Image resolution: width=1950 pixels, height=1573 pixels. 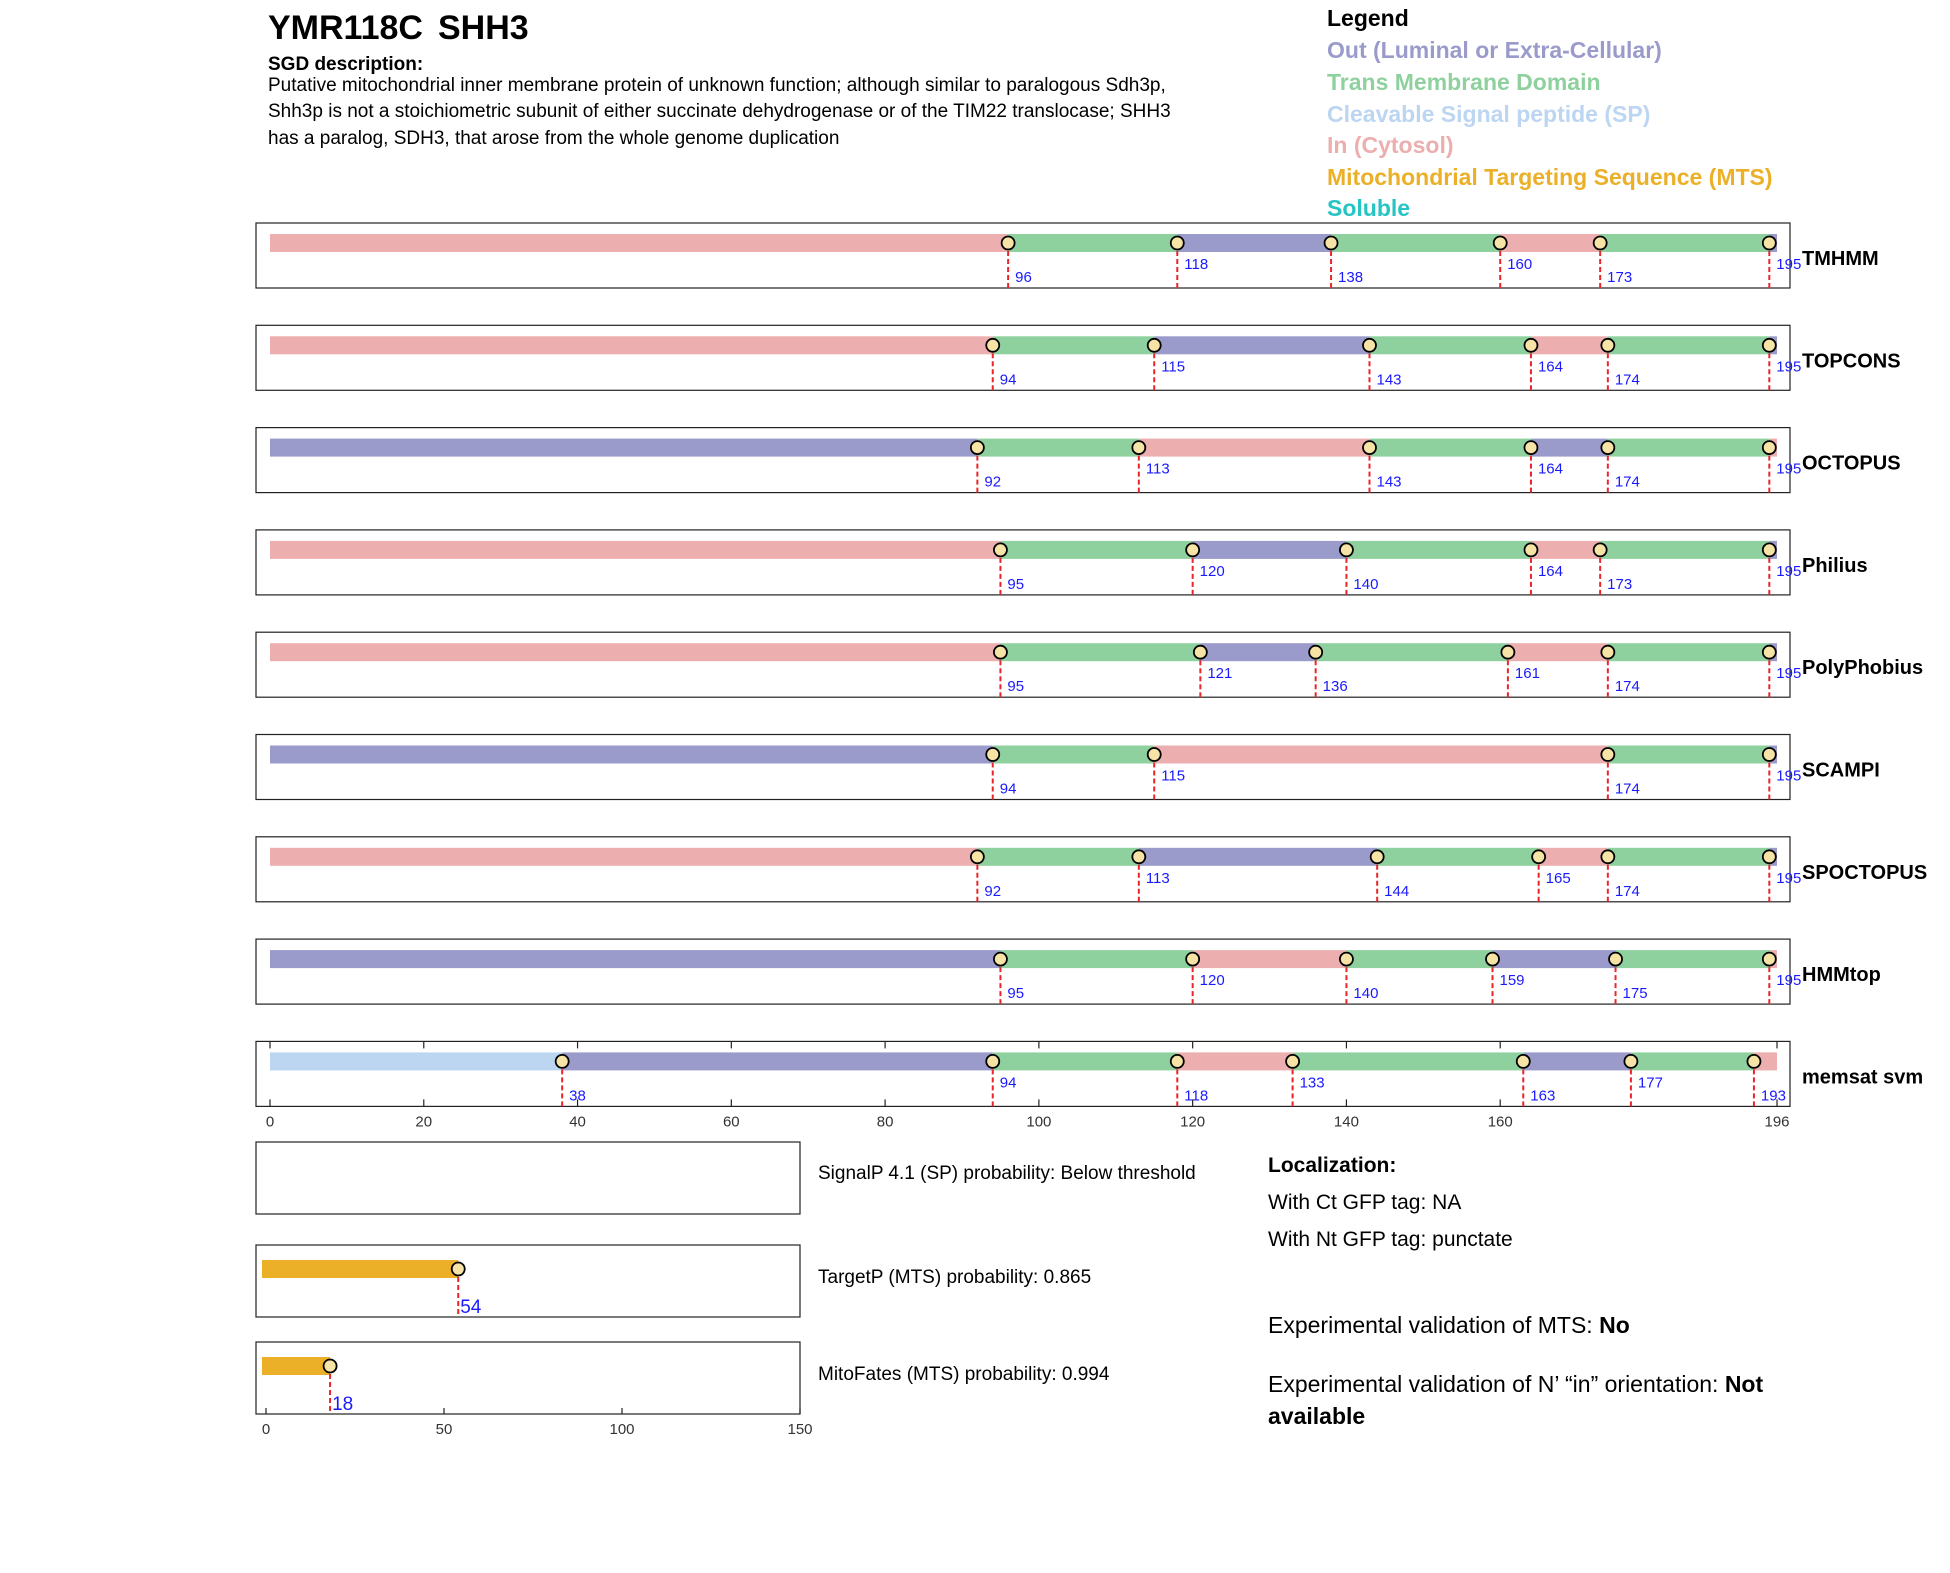 I want to click on boundary-label: 95, so click(x=1015, y=993).